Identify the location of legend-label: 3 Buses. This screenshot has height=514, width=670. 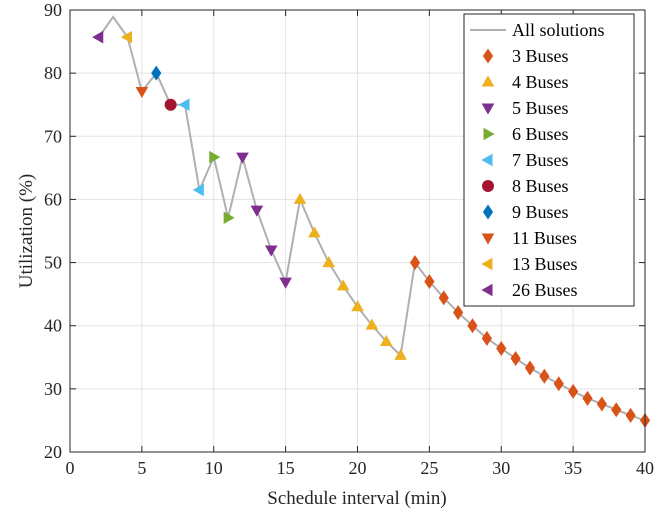
(540, 56).